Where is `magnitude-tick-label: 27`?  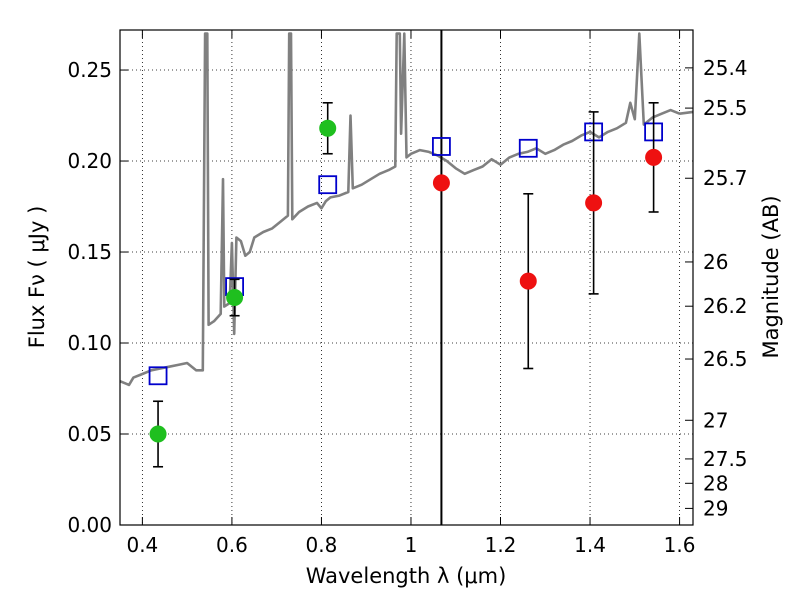
magnitude-tick-label: 27 is located at coordinates (715, 420).